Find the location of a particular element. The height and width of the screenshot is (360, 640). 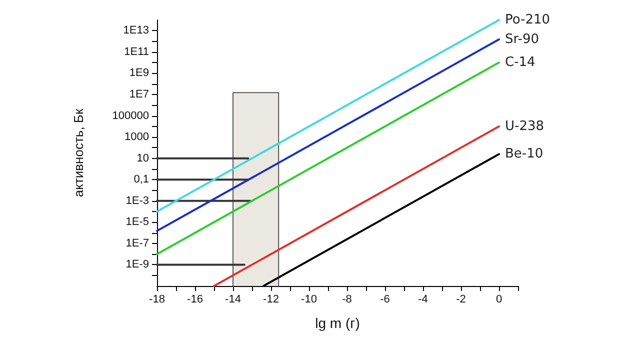

y-tick-label: 1E-5 is located at coordinates (137, 222).